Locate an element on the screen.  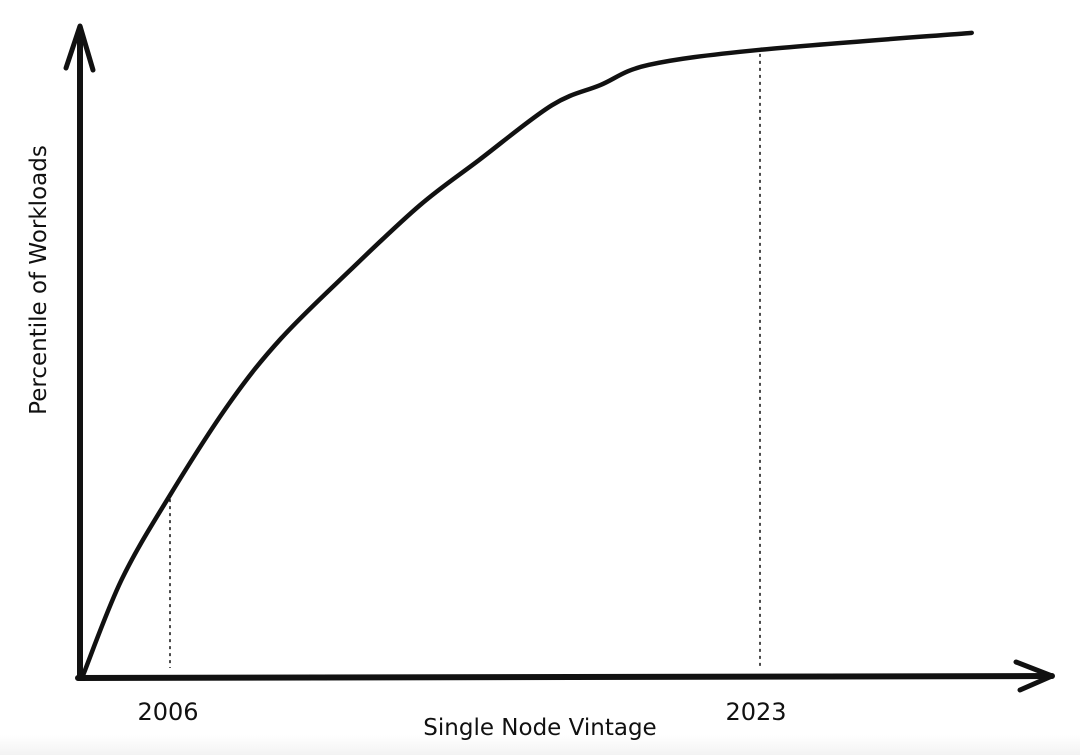
x-axis-arrowhead is located at coordinates (1034, 676).